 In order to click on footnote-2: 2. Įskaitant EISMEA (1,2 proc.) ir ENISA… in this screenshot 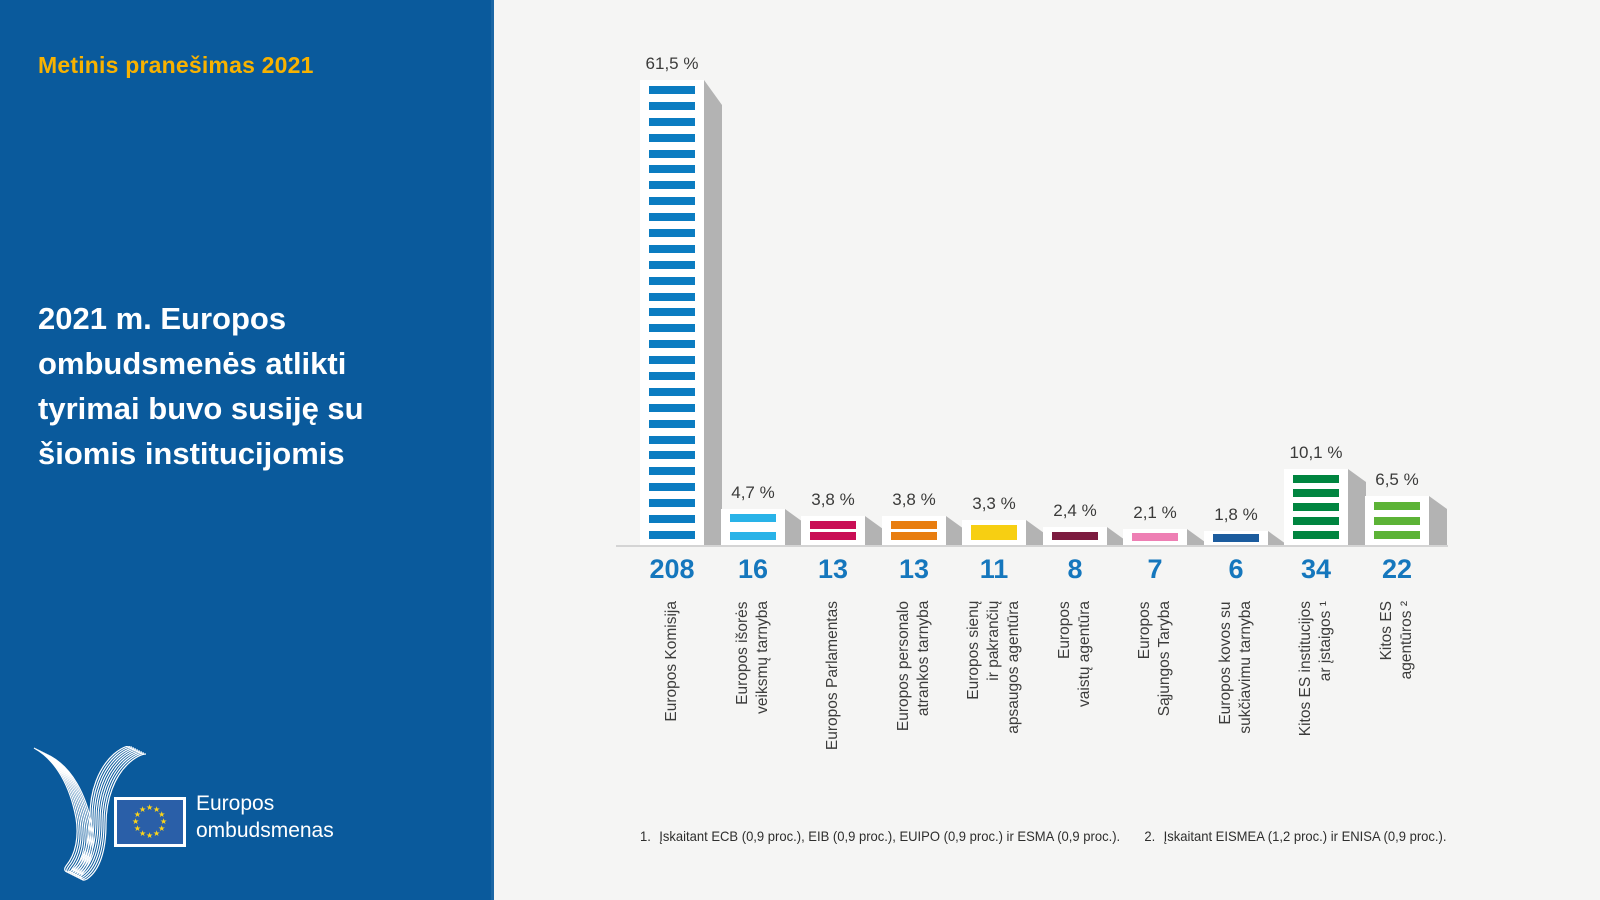, I will do `click(1295, 836)`.